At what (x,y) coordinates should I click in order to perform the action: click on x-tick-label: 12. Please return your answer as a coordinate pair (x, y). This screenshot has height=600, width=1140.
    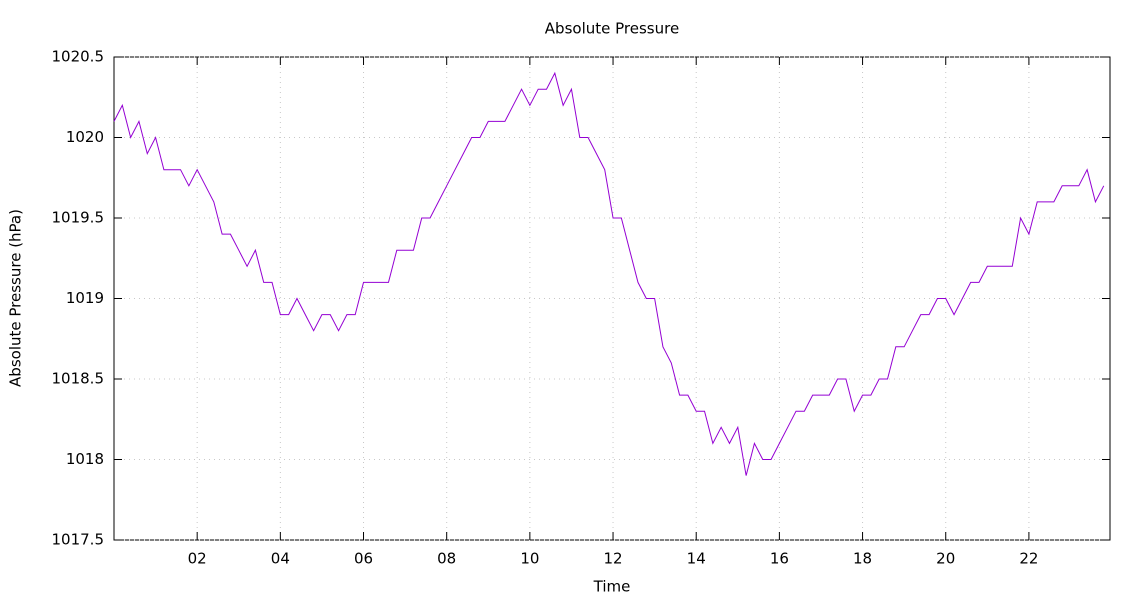
    Looking at the image, I should click on (612, 559).